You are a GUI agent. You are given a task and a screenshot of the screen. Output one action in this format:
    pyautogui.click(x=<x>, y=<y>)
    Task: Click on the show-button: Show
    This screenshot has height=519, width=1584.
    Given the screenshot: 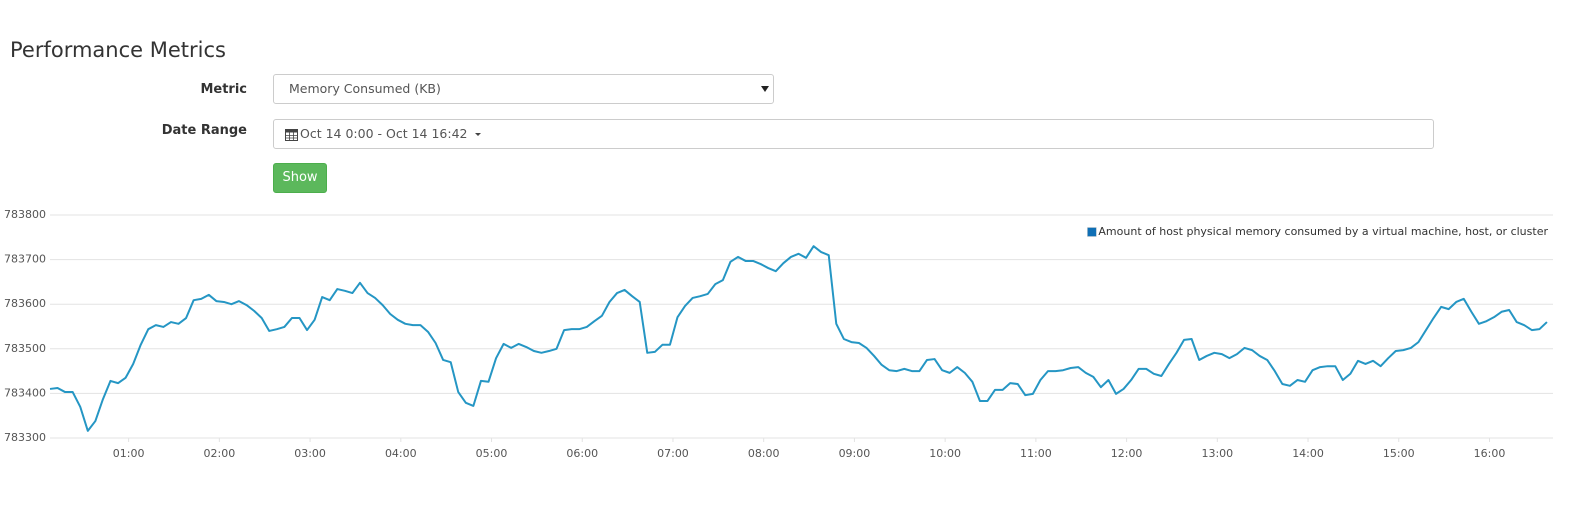 What is the action you would take?
    pyautogui.click(x=300, y=178)
    